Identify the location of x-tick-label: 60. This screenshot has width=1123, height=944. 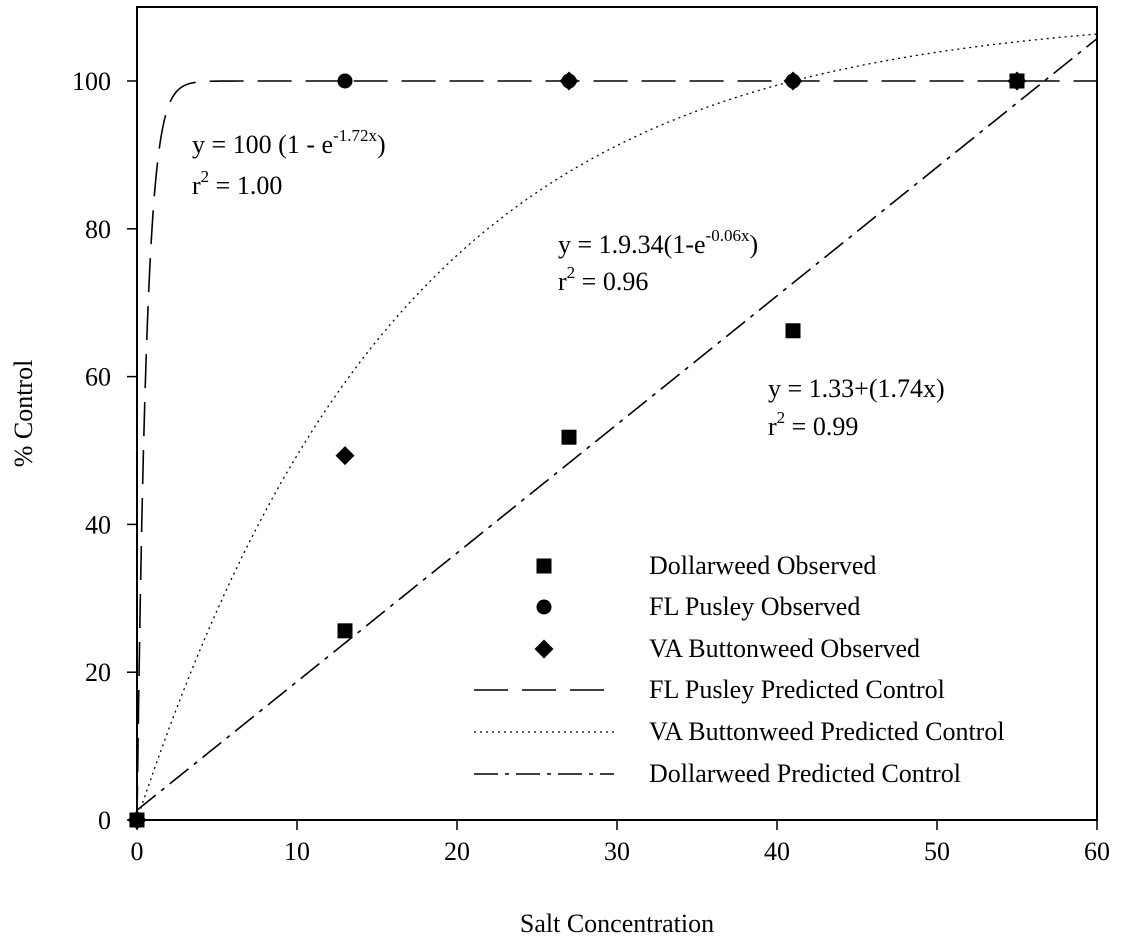
(1097, 851).